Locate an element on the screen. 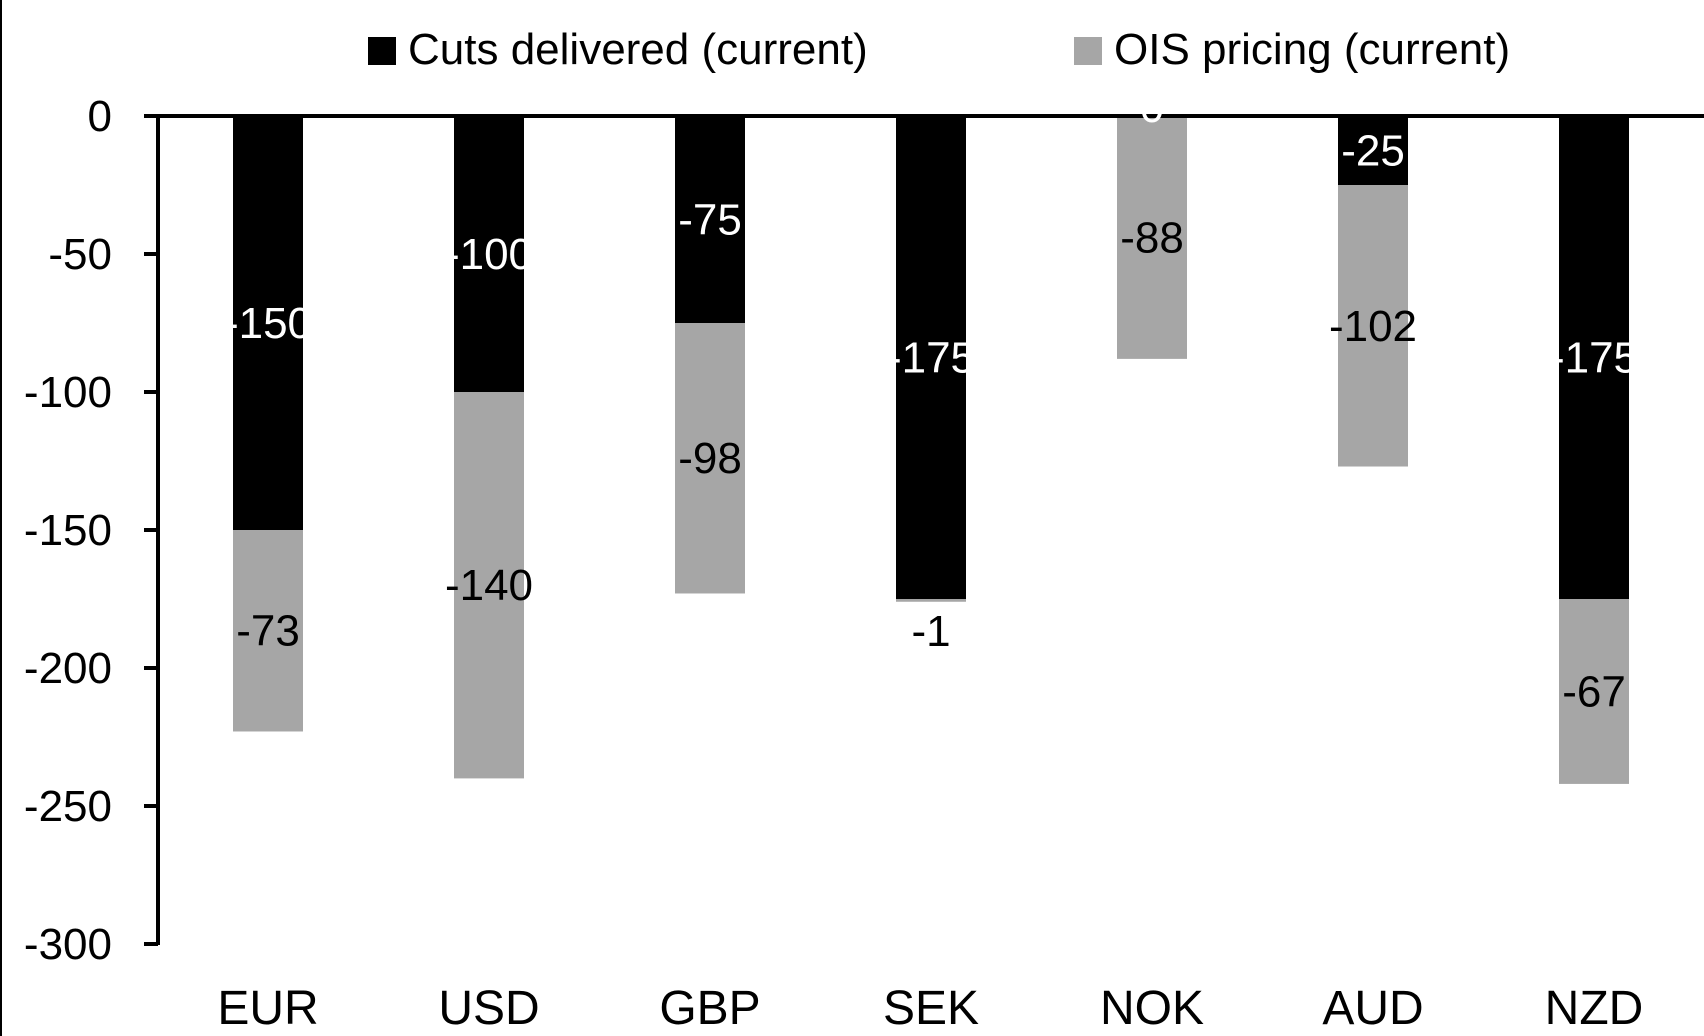  y-tick-label: -150 is located at coordinates (68, 530).